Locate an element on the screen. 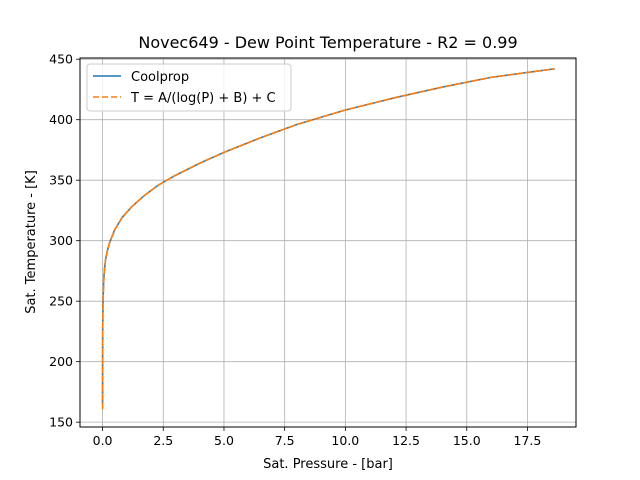 The width and height of the screenshot is (640, 480). x-tick-label: 7.5 is located at coordinates (285, 440).